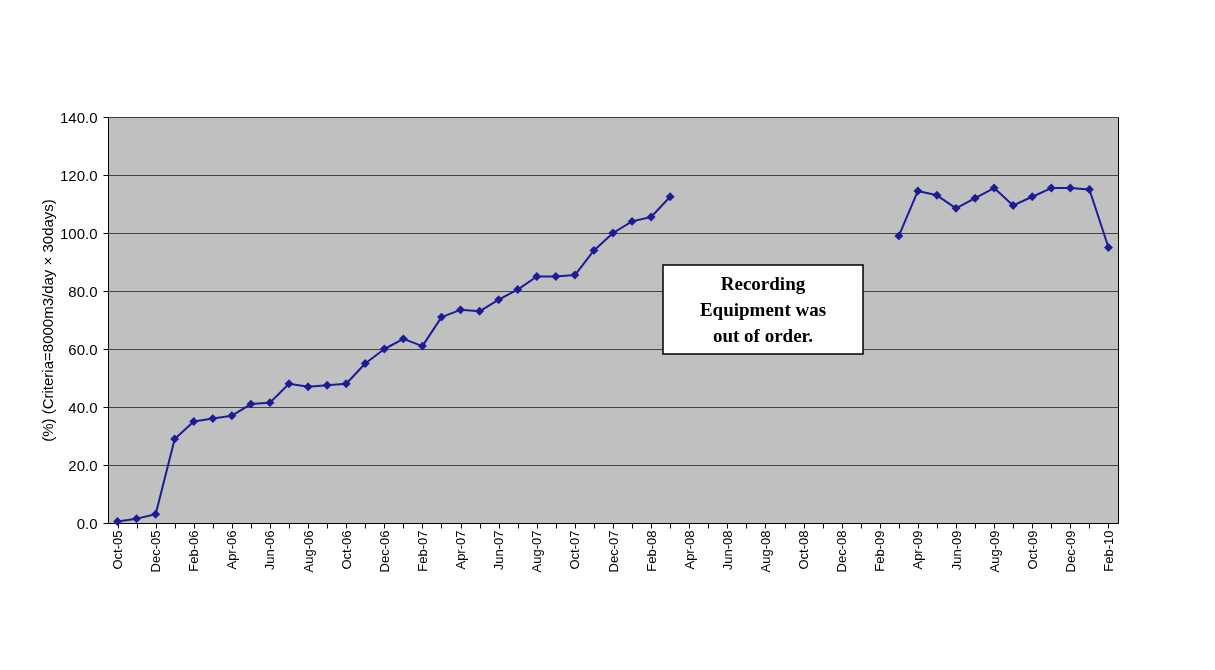 The image size is (1215, 670). What do you see at coordinates (1108, 551) in the screenshot?
I see `x-tick-label: Feb-10` at bounding box center [1108, 551].